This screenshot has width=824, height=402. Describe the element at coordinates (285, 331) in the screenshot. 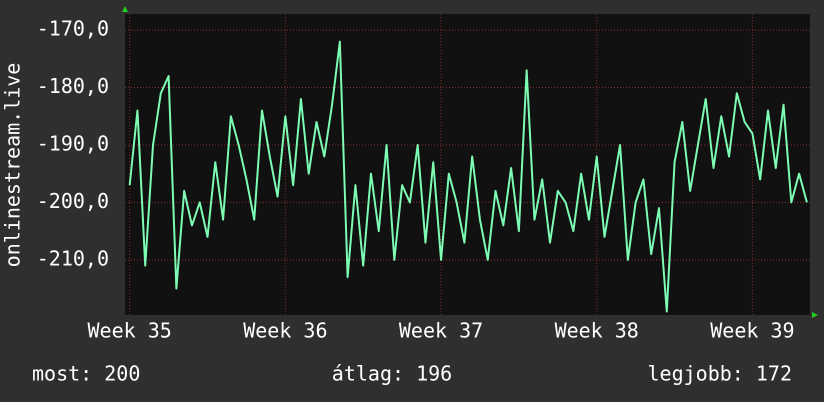

I see `x-tick-label: Week 36` at that location.